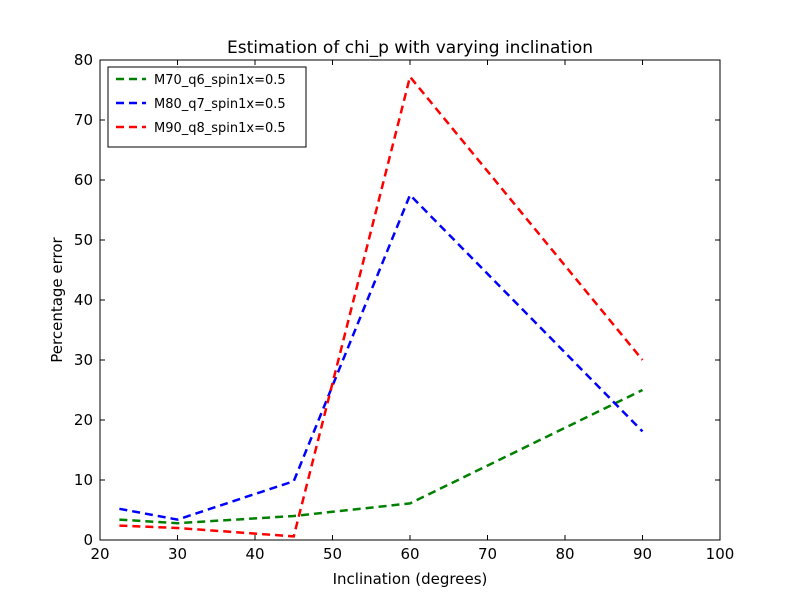  What do you see at coordinates (409, 554) in the screenshot?
I see `x-tick-label: 60` at bounding box center [409, 554].